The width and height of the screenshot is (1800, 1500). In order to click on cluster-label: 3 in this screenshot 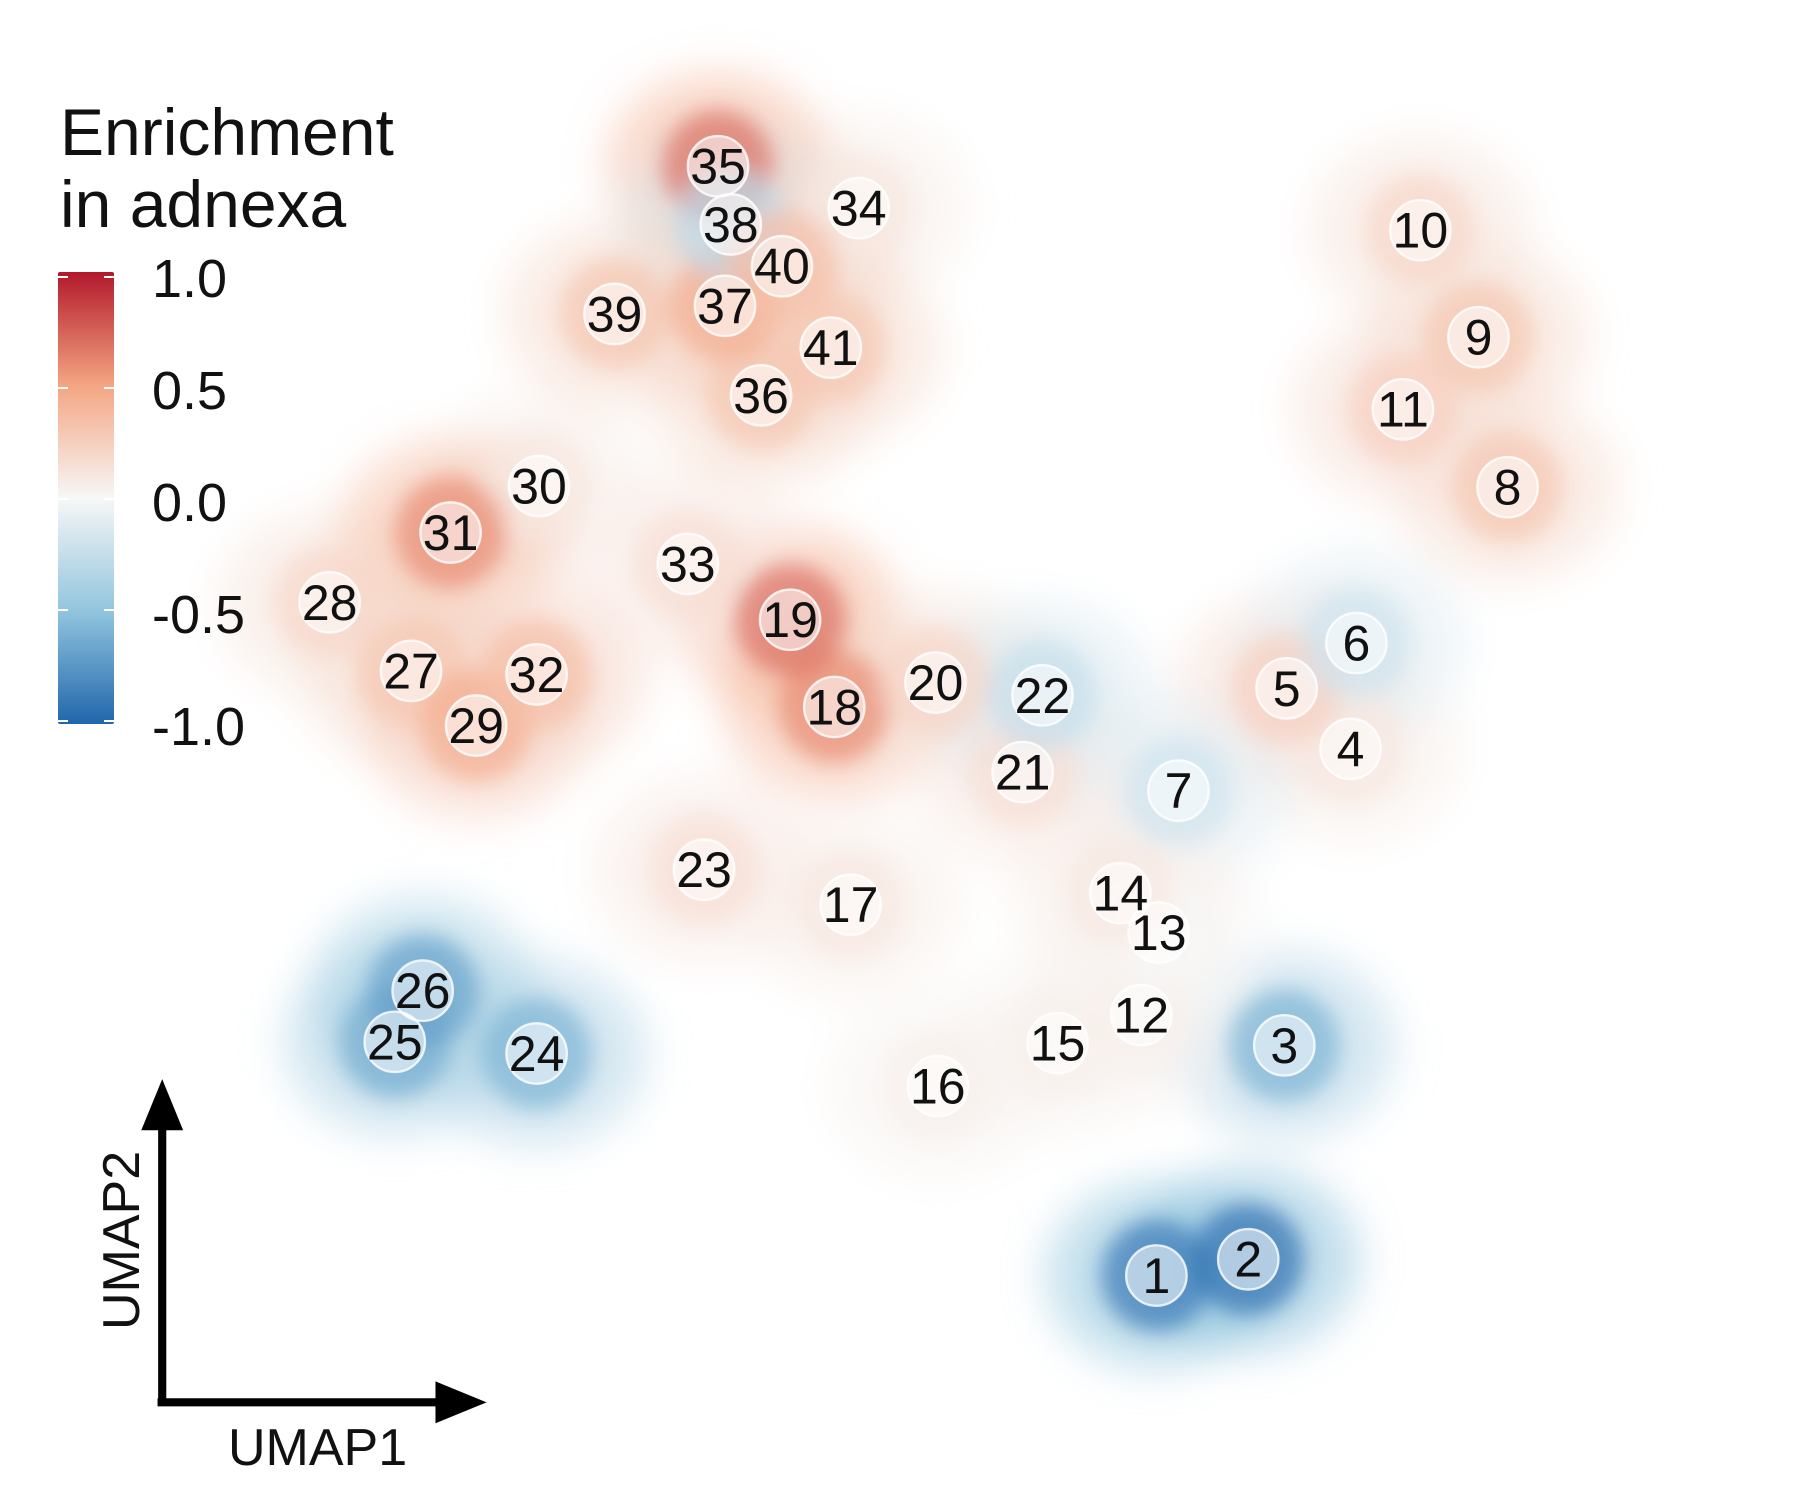, I will do `click(1284, 1046)`.